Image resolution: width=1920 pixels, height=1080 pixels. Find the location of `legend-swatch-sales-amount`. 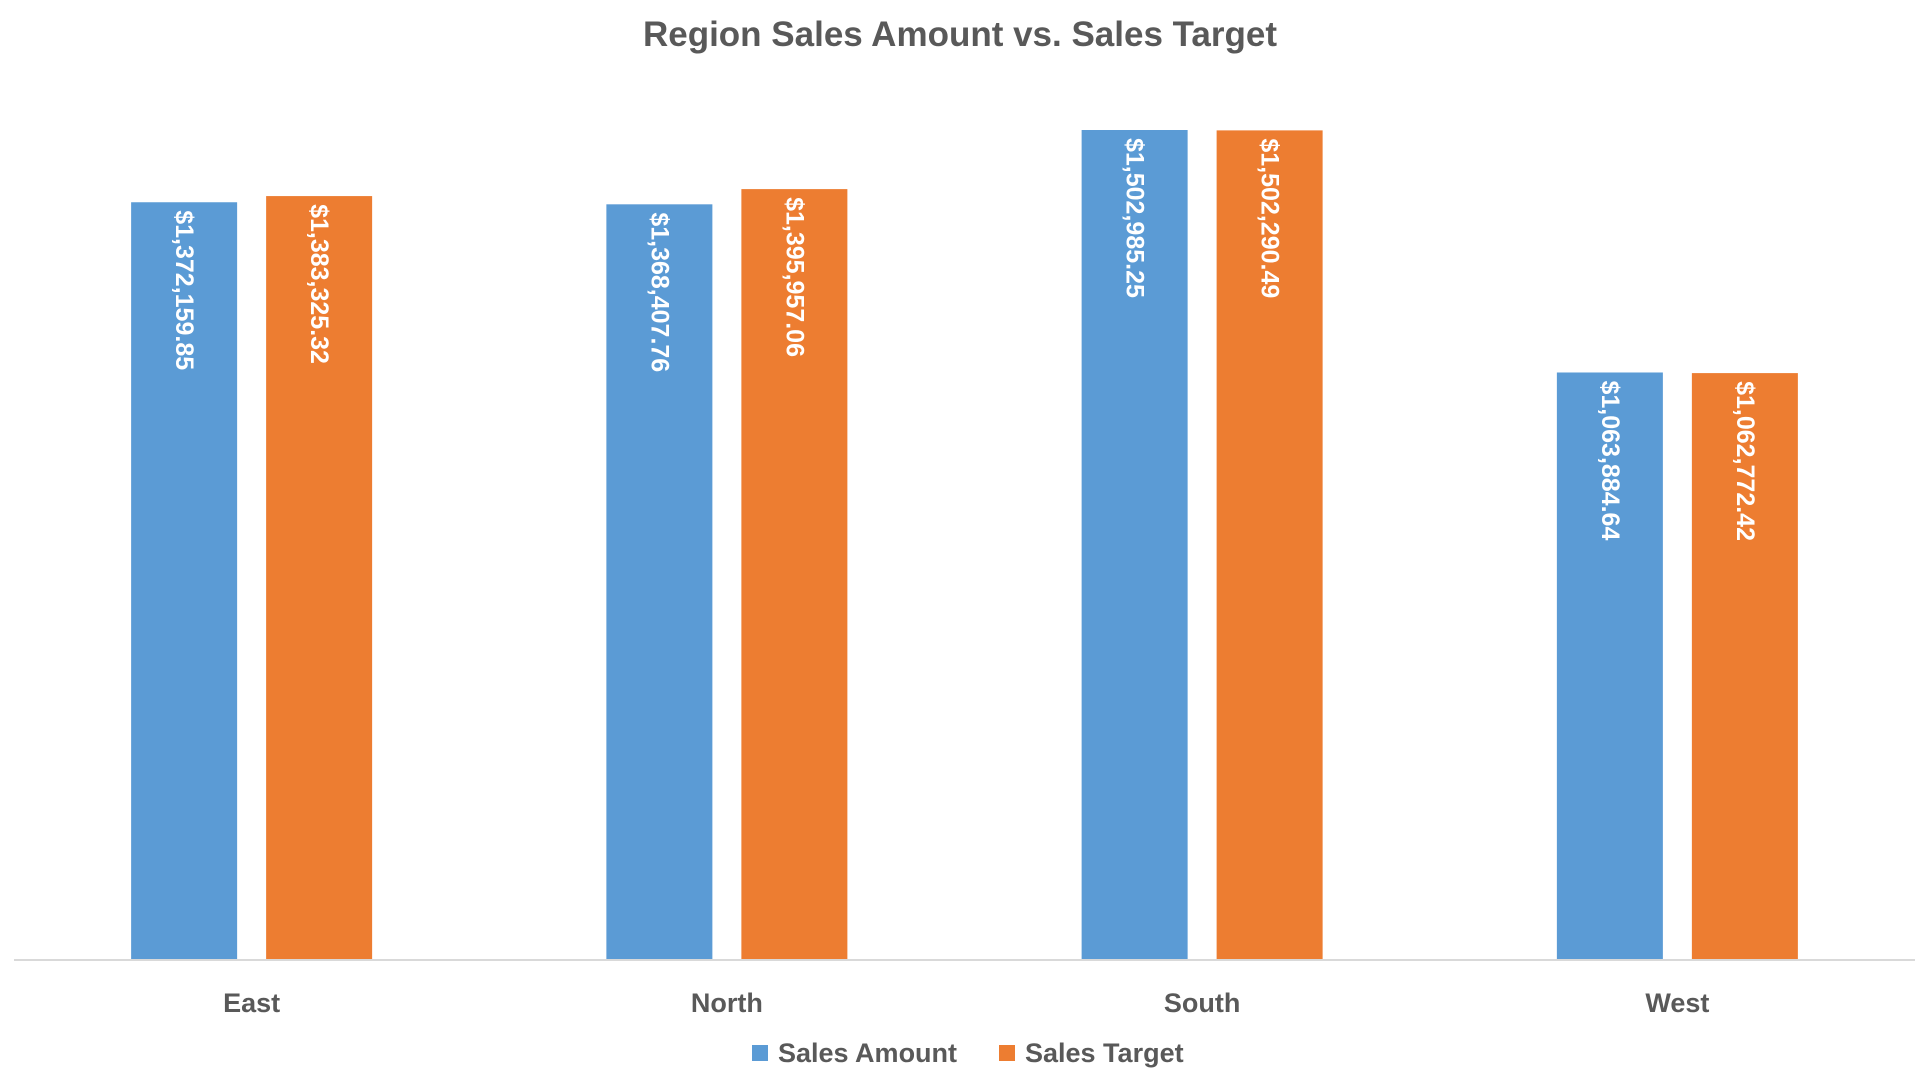

legend-swatch-sales-amount is located at coordinates (760, 1053).